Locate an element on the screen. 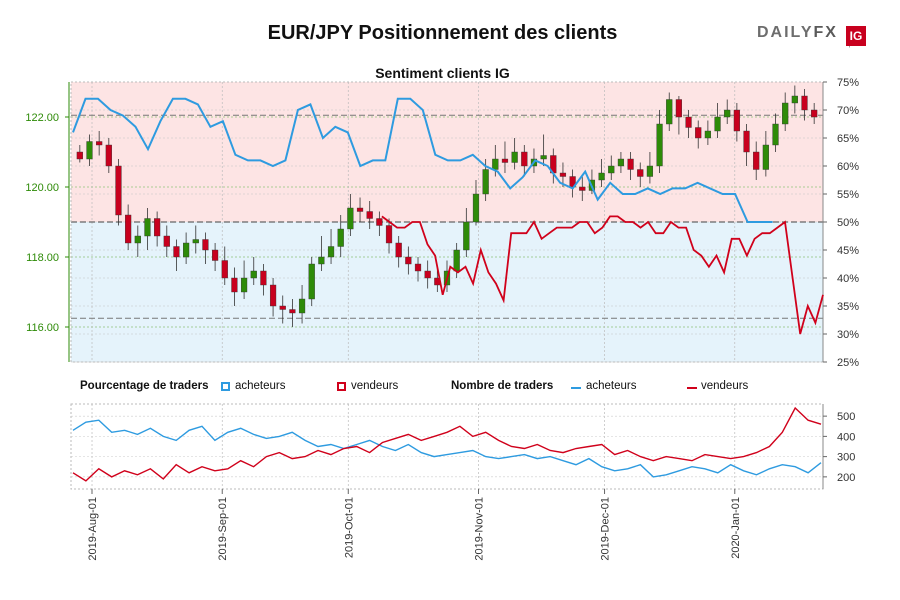 This screenshot has width=900, height=600. count-tick-label: 500 is located at coordinates (846, 417).